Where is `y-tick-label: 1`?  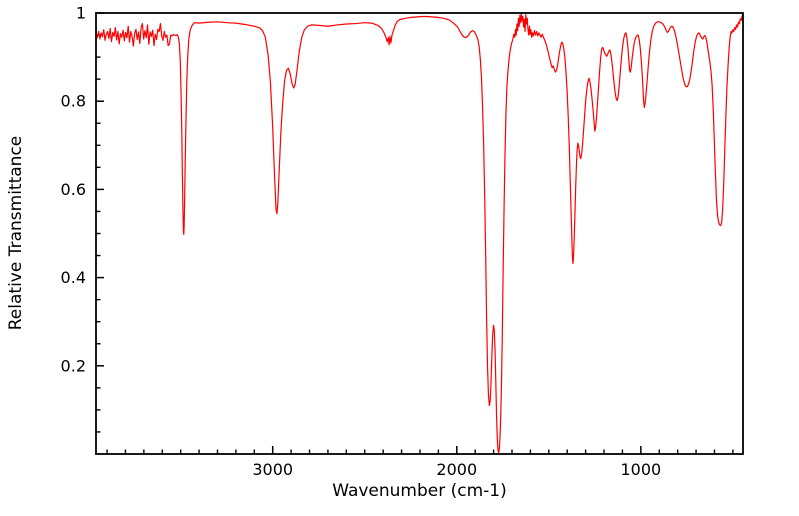 y-tick-label: 1 is located at coordinates (81, 13).